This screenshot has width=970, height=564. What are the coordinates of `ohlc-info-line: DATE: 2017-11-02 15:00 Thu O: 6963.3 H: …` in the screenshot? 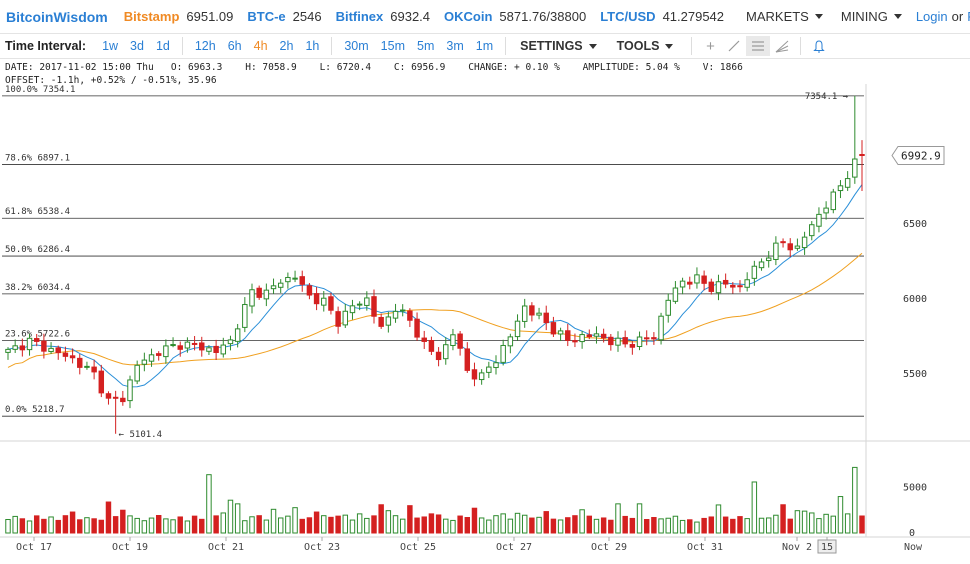 It's located at (374, 67).